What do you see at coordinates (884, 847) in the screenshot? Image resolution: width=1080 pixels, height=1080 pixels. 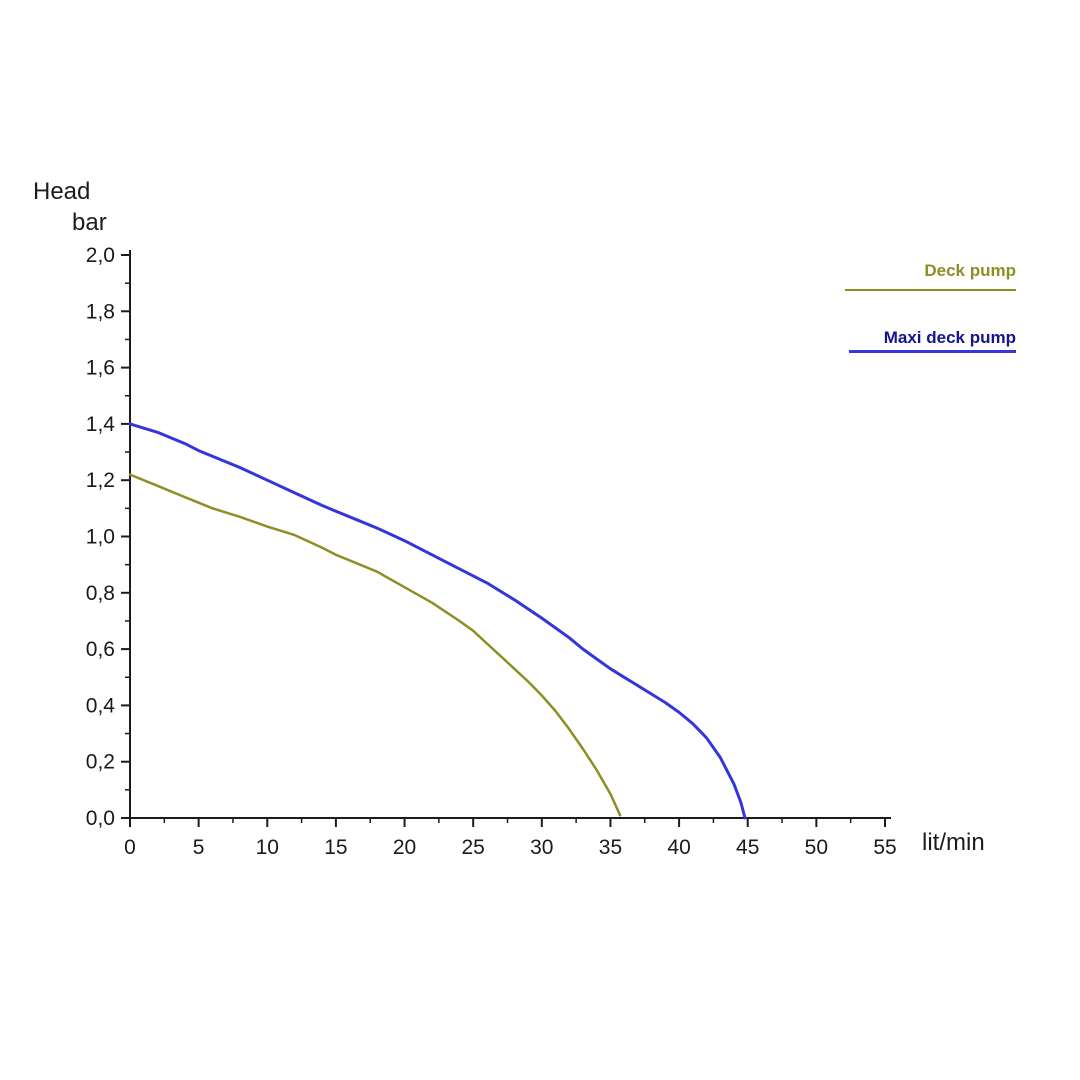 I see `x-tick-label: 55` at bounding box center [884, 847].